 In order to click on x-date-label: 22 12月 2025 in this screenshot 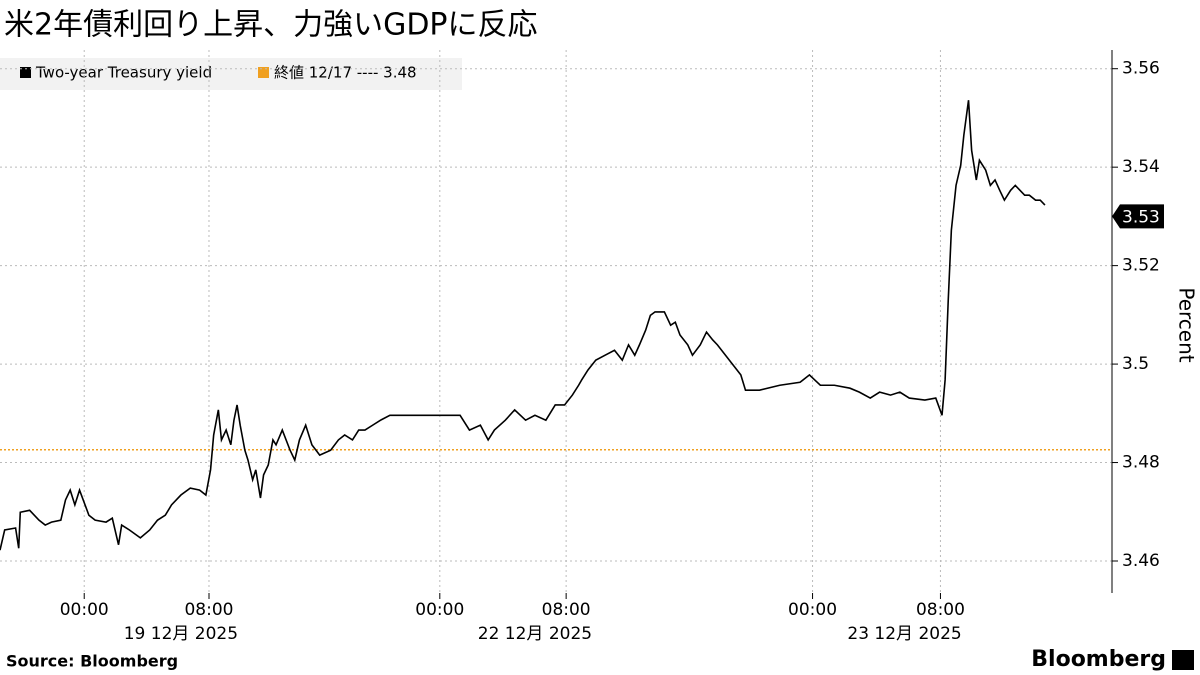, I will do `click(535, 634)`.